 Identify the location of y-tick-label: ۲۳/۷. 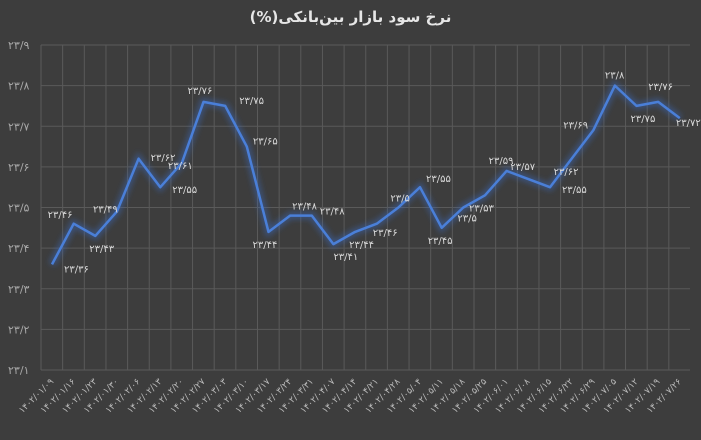
(19, 126).